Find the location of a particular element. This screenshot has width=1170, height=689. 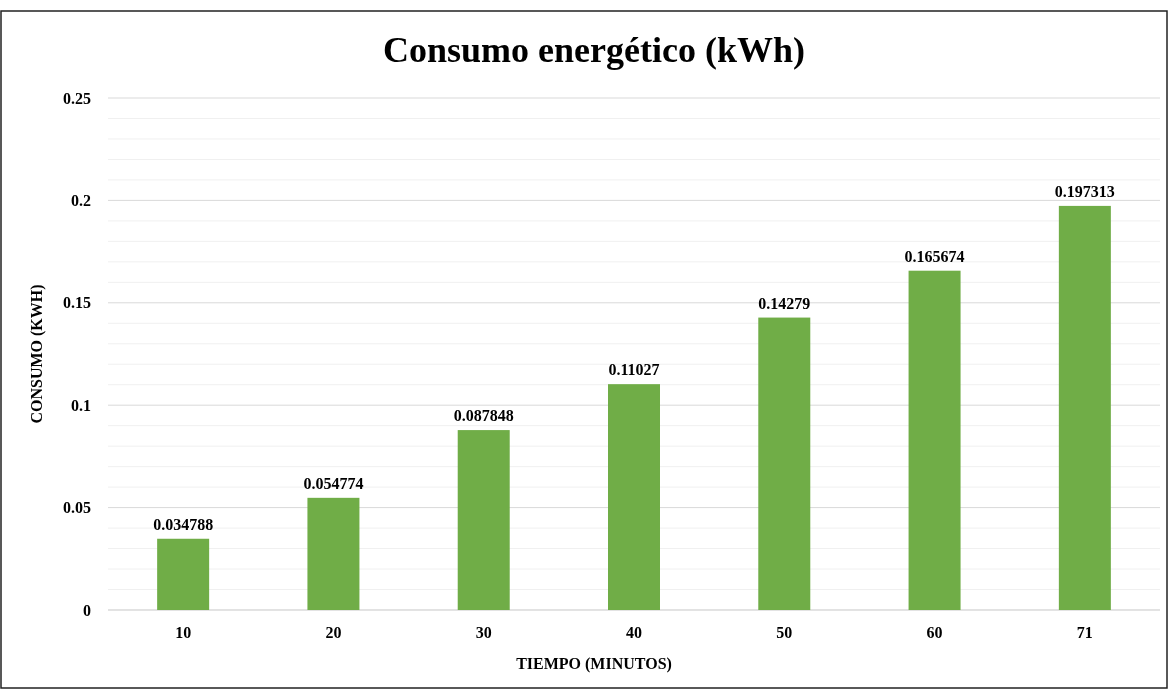

y-tick-label: 0.05 is located at coordinates (77, 508).